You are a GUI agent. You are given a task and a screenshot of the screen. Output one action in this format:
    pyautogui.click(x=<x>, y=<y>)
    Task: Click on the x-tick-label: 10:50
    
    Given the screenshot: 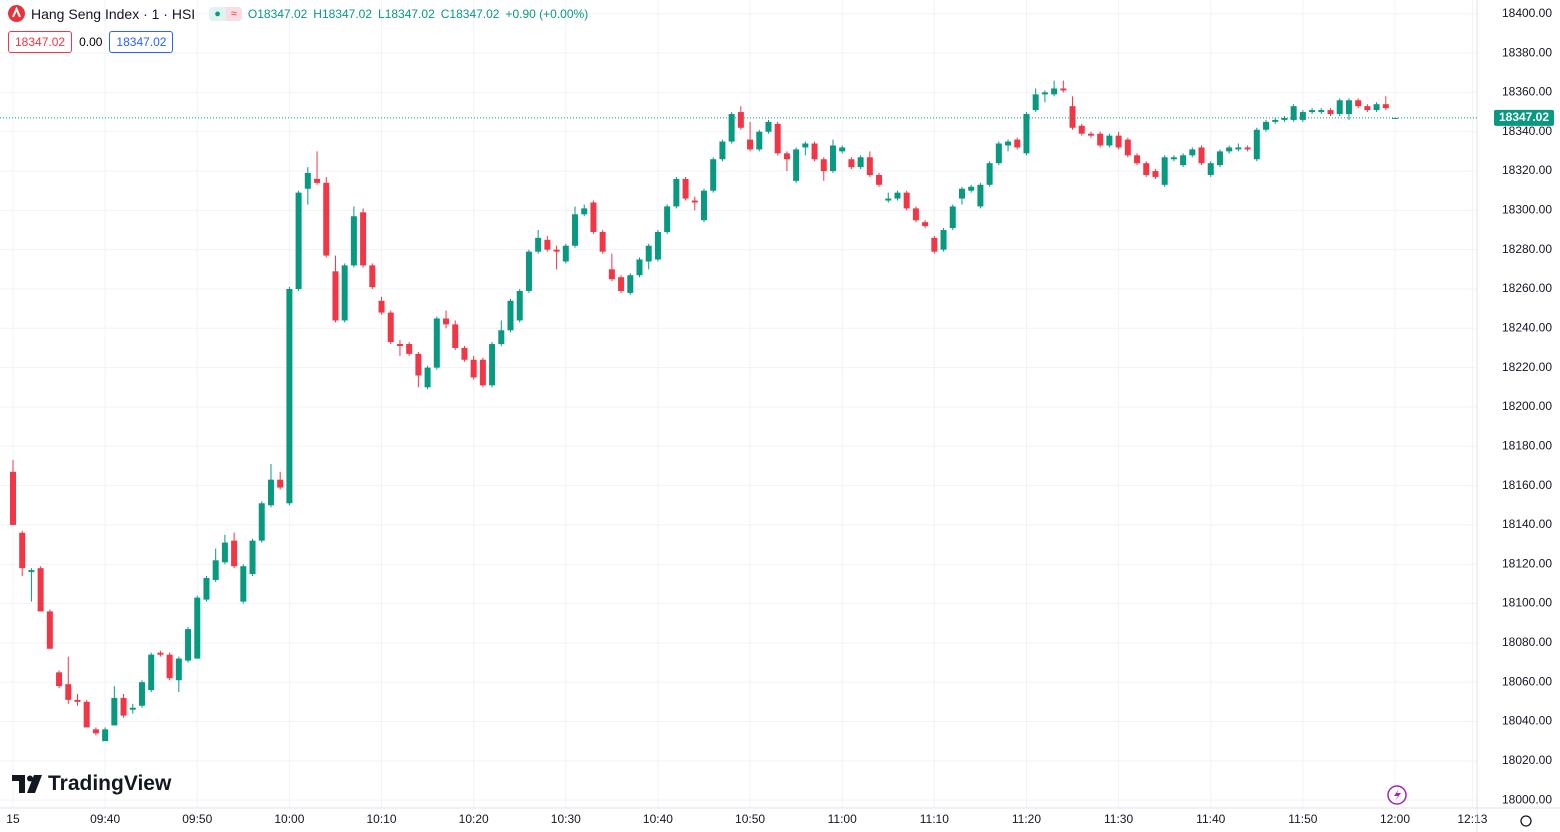 What is the action you would take?
    pyautogui.click(x=750, y=819)
    